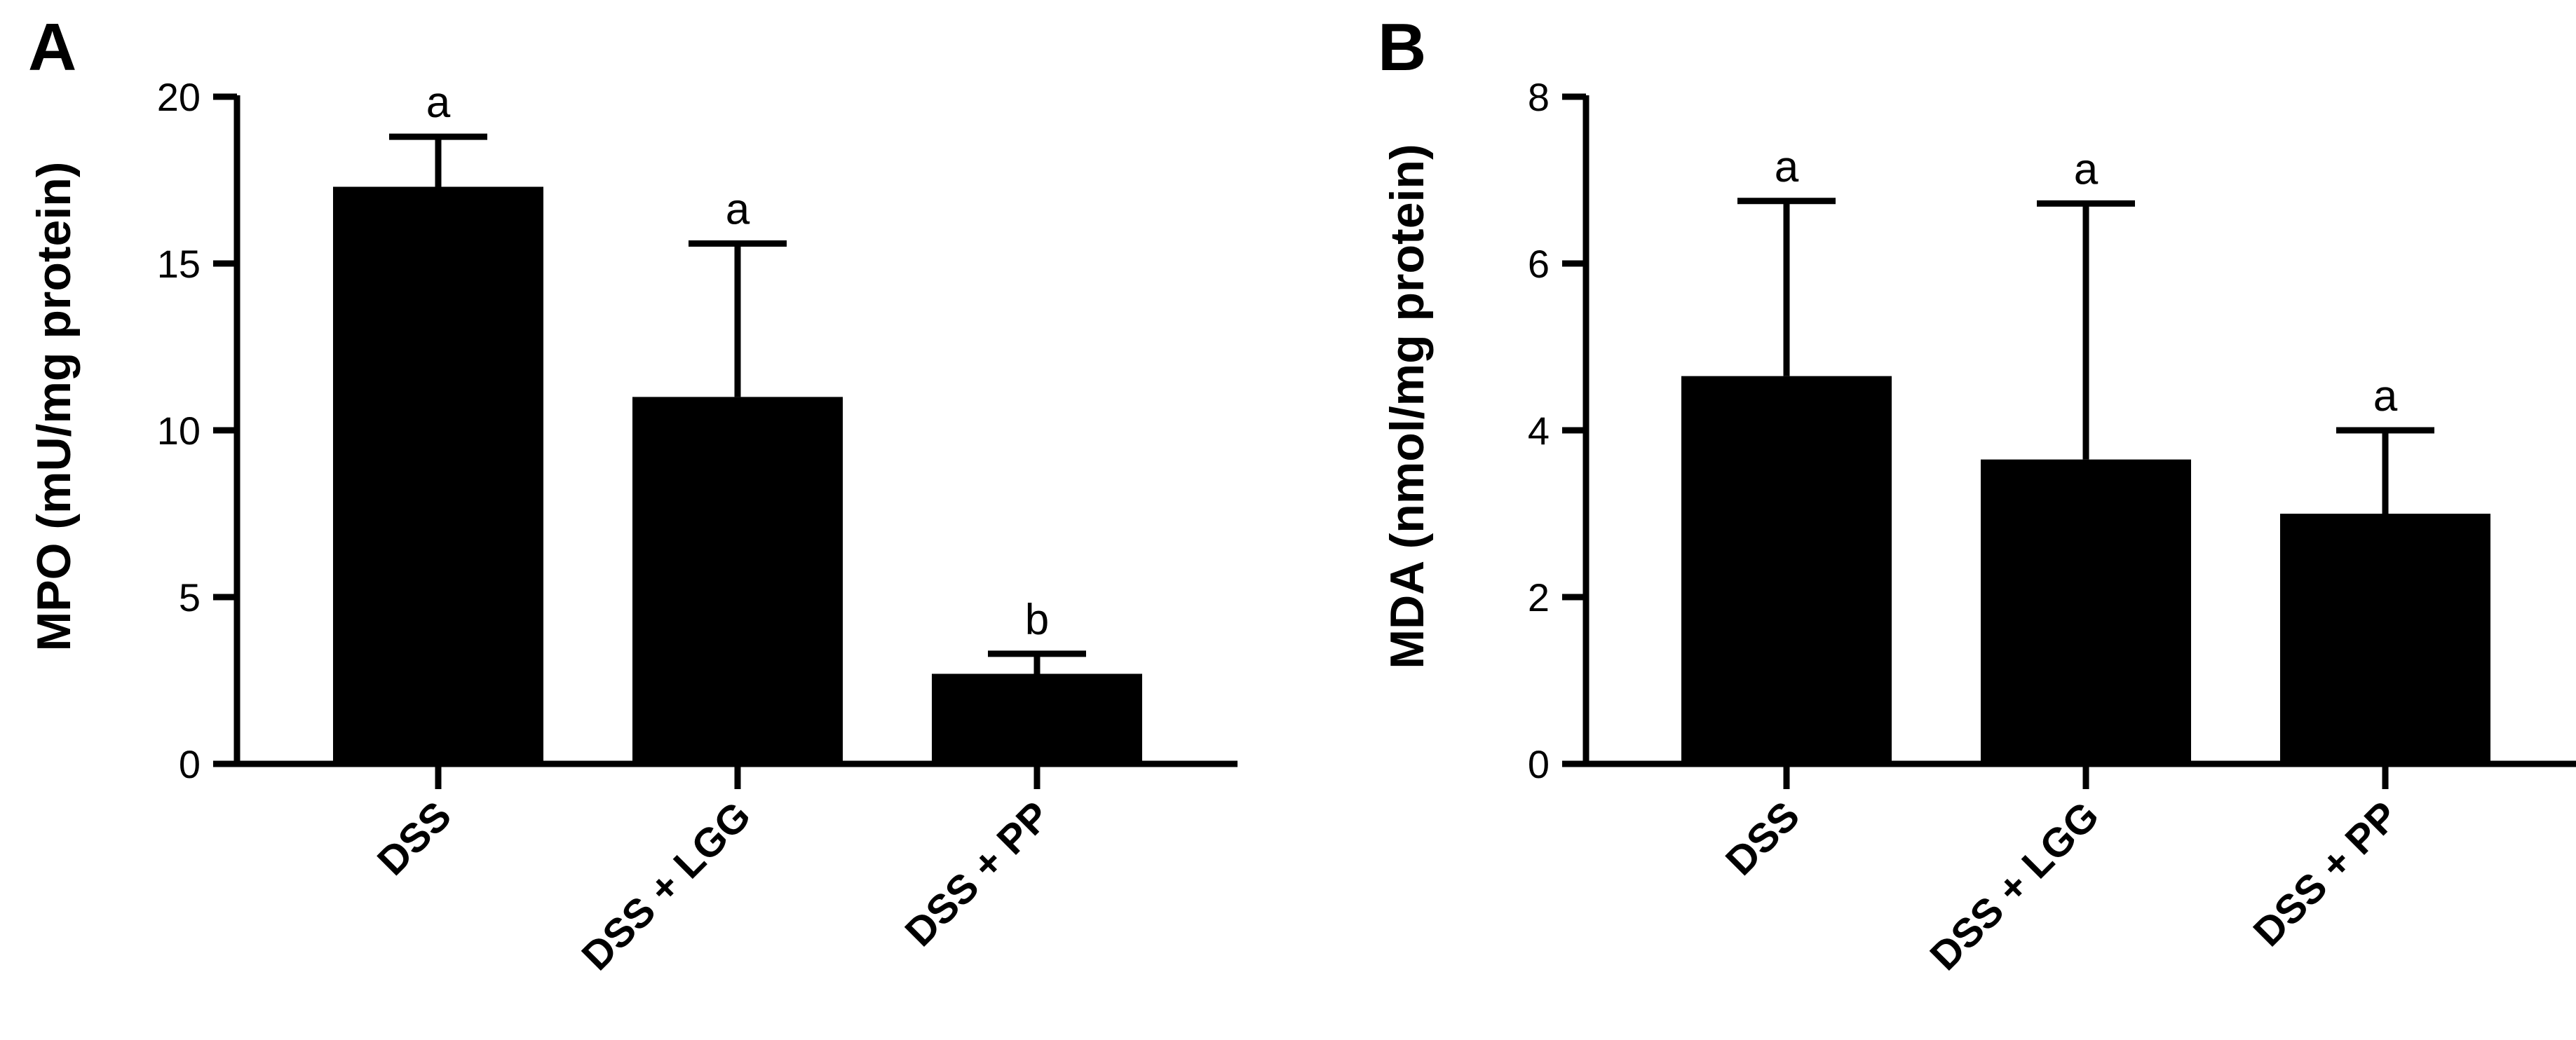 This screenshot has width=2576, height=1040. Describe the element at coordinates (1037, 620) in the screenshot. I see `significance-label: b` at that location.